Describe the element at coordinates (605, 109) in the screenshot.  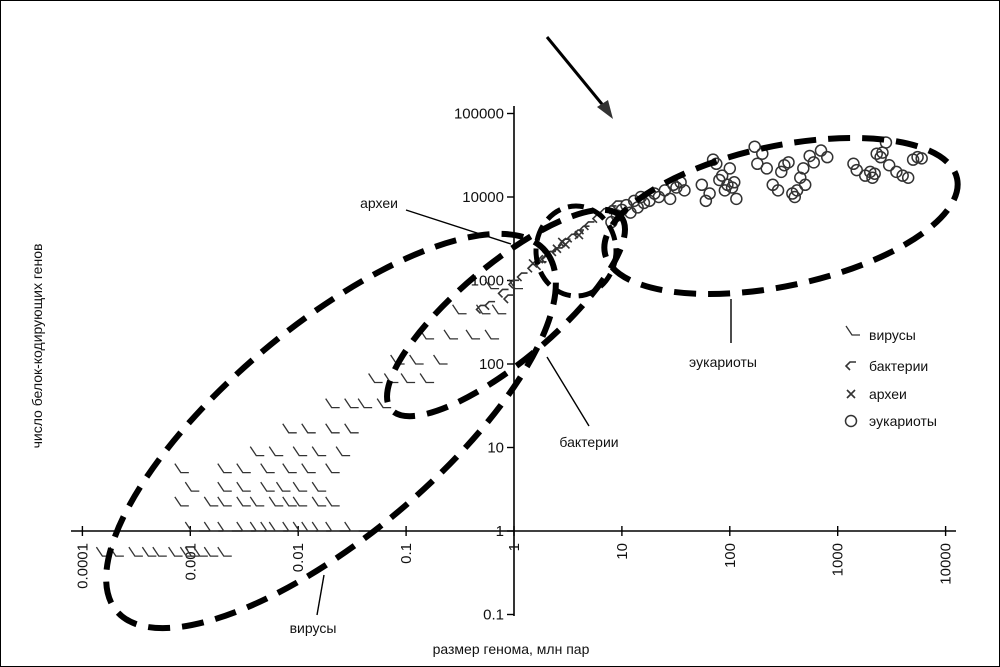
I see `arrow-head-icon` at that location.